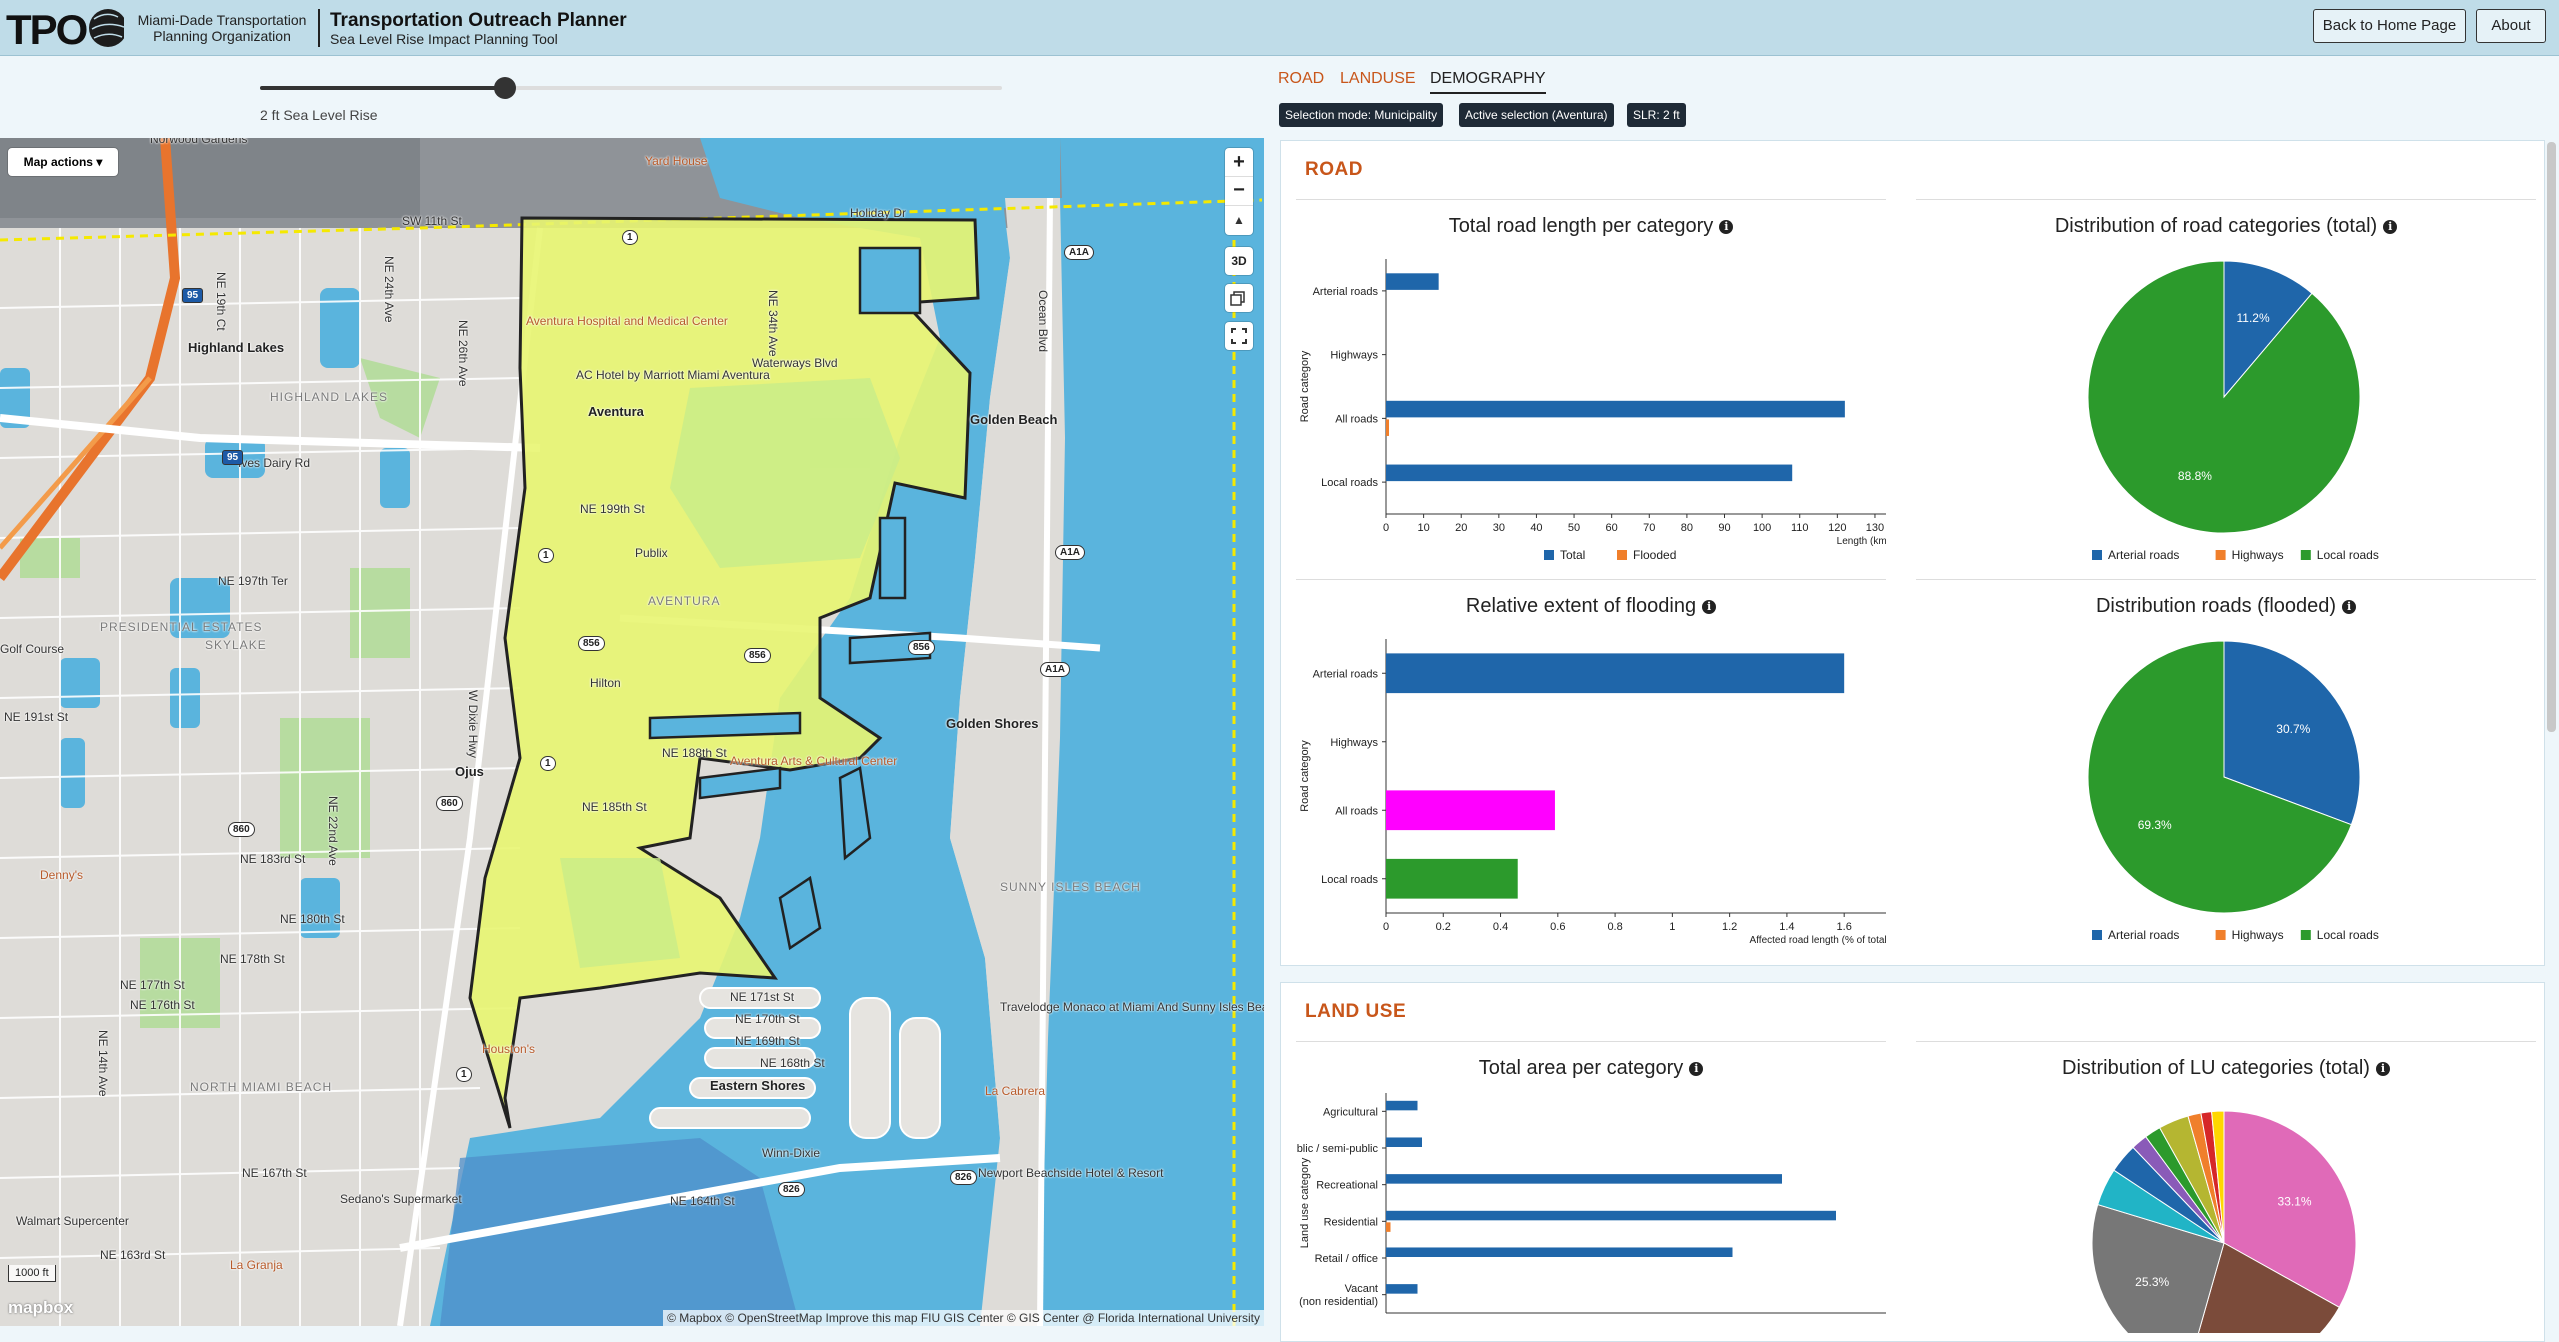  What do you see at coordinates (2143, 555) in the screenshot?
I see `legend-label: Arterial roads` at bounding box center [2143, 555].